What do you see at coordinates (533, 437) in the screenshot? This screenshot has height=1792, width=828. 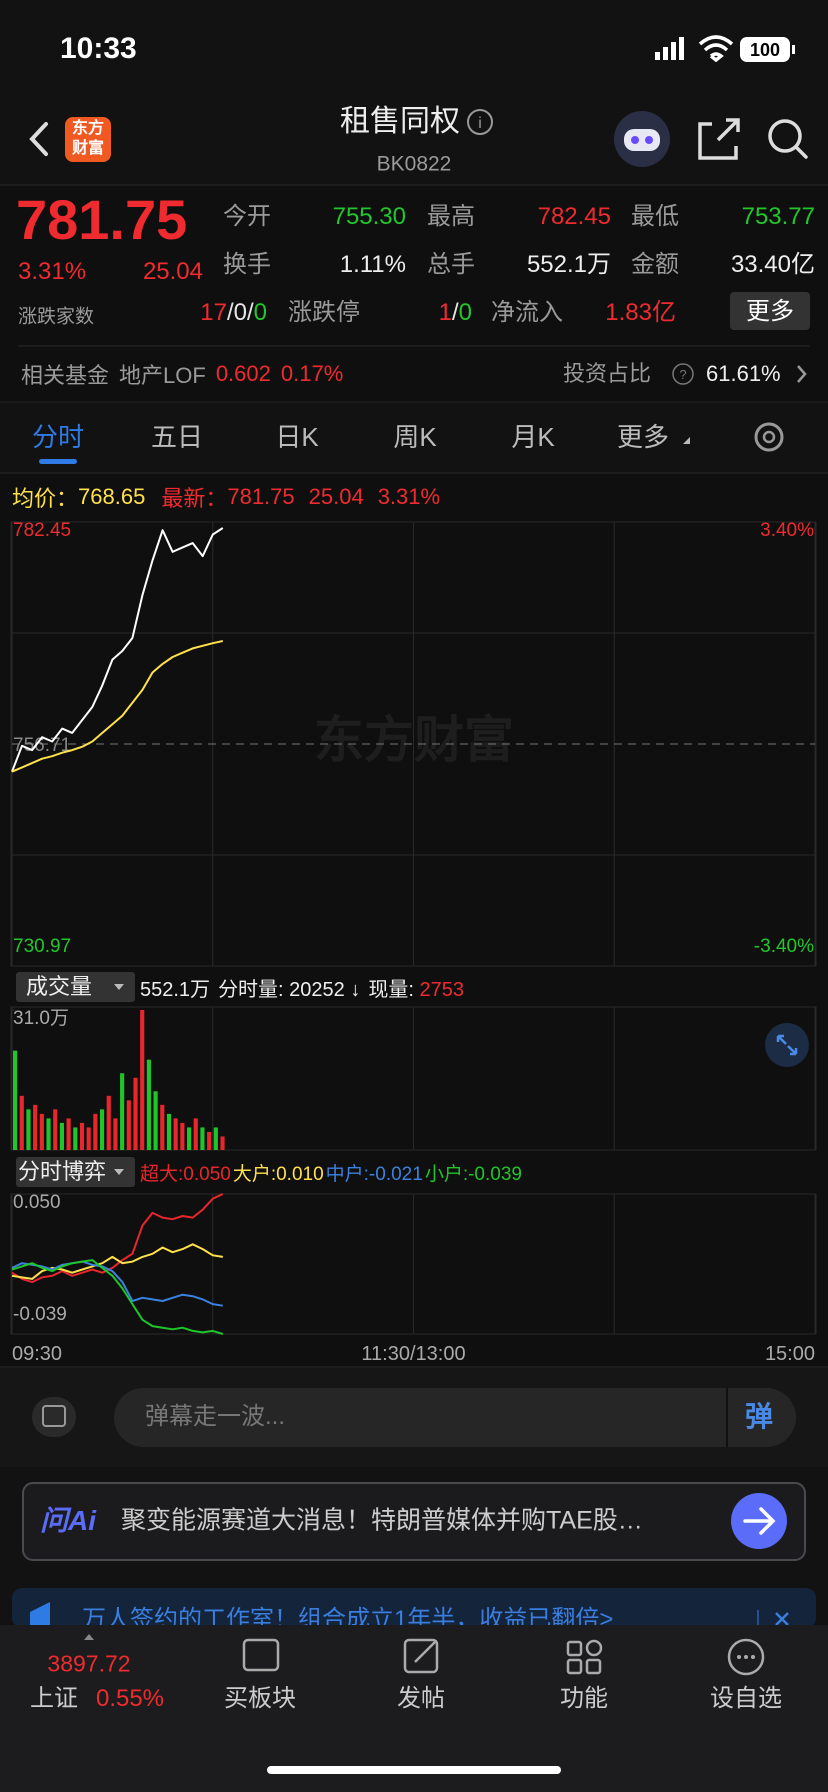 I see `tab: 月K` at bounding box center [533, 437].